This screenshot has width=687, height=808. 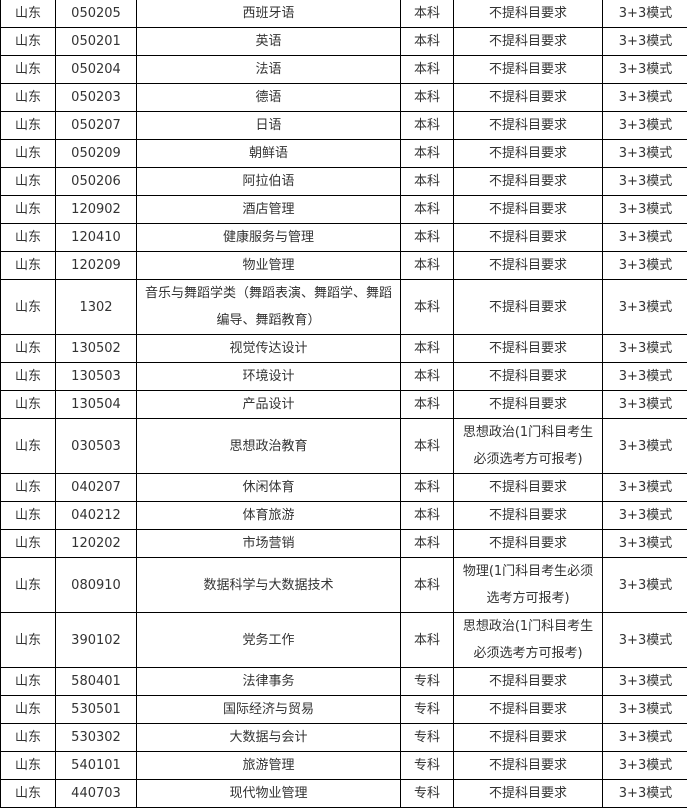 I want to click on major-name-cell: 酒店管理, so click(x=269, y=210).